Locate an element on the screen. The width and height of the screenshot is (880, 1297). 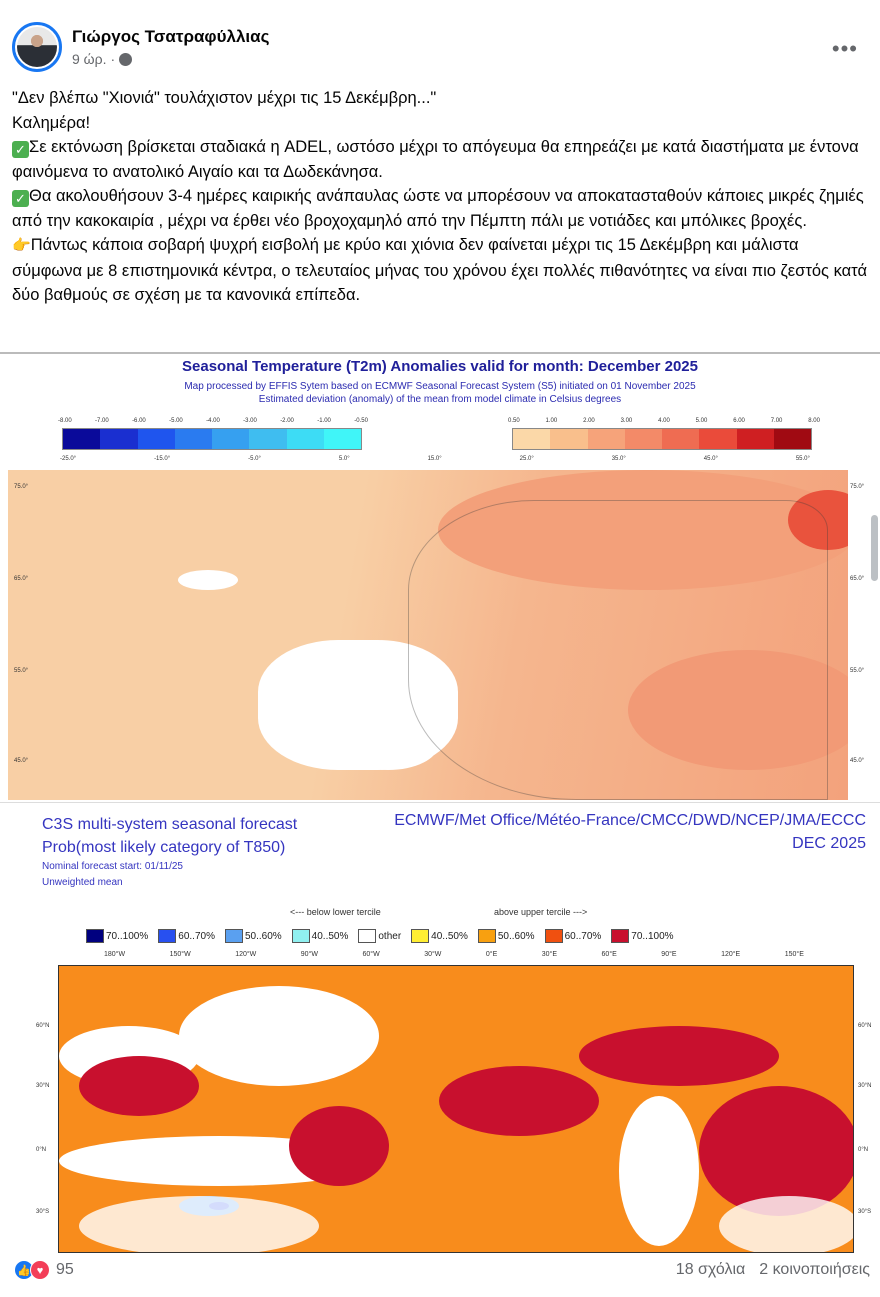
avatar is located at coordinates (37, 47).